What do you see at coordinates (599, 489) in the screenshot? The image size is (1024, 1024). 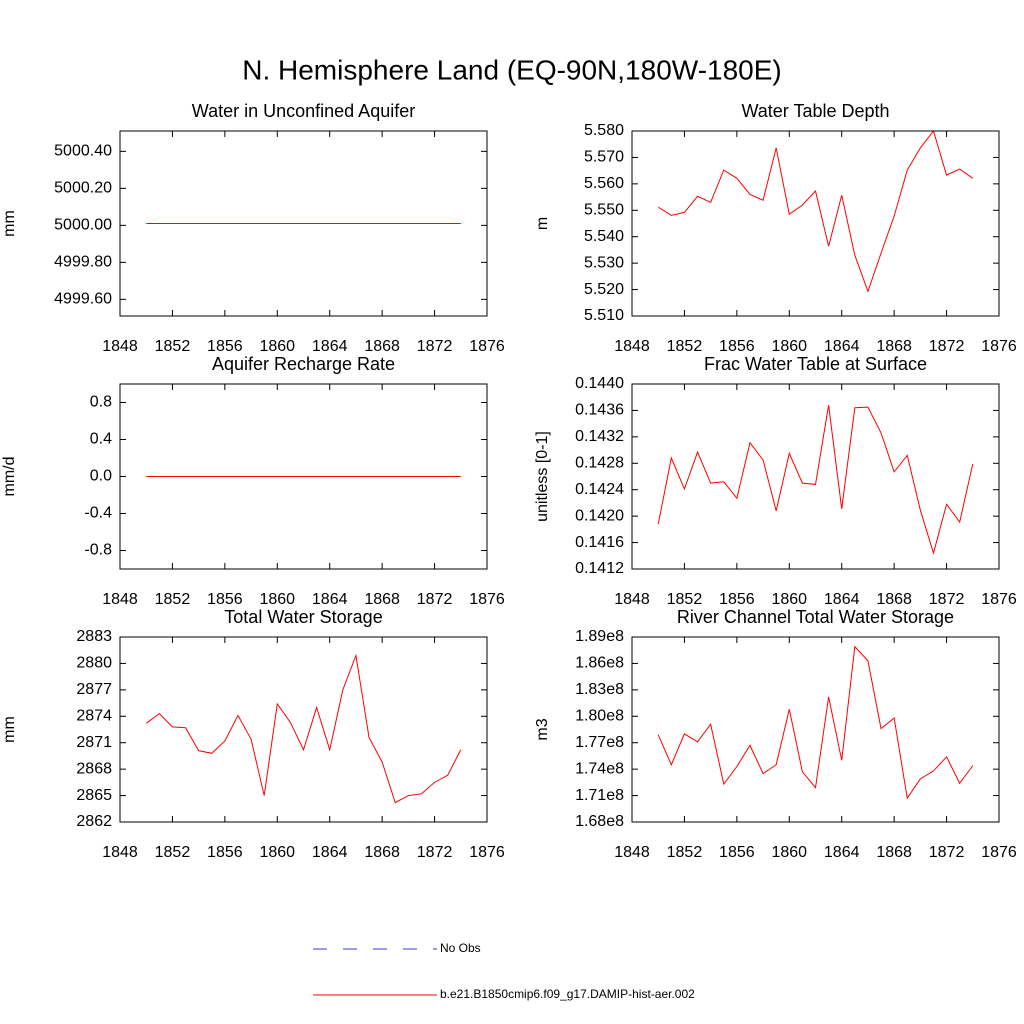 I see `y-tick-label: 0.1424` at bounding box center [599, 489].